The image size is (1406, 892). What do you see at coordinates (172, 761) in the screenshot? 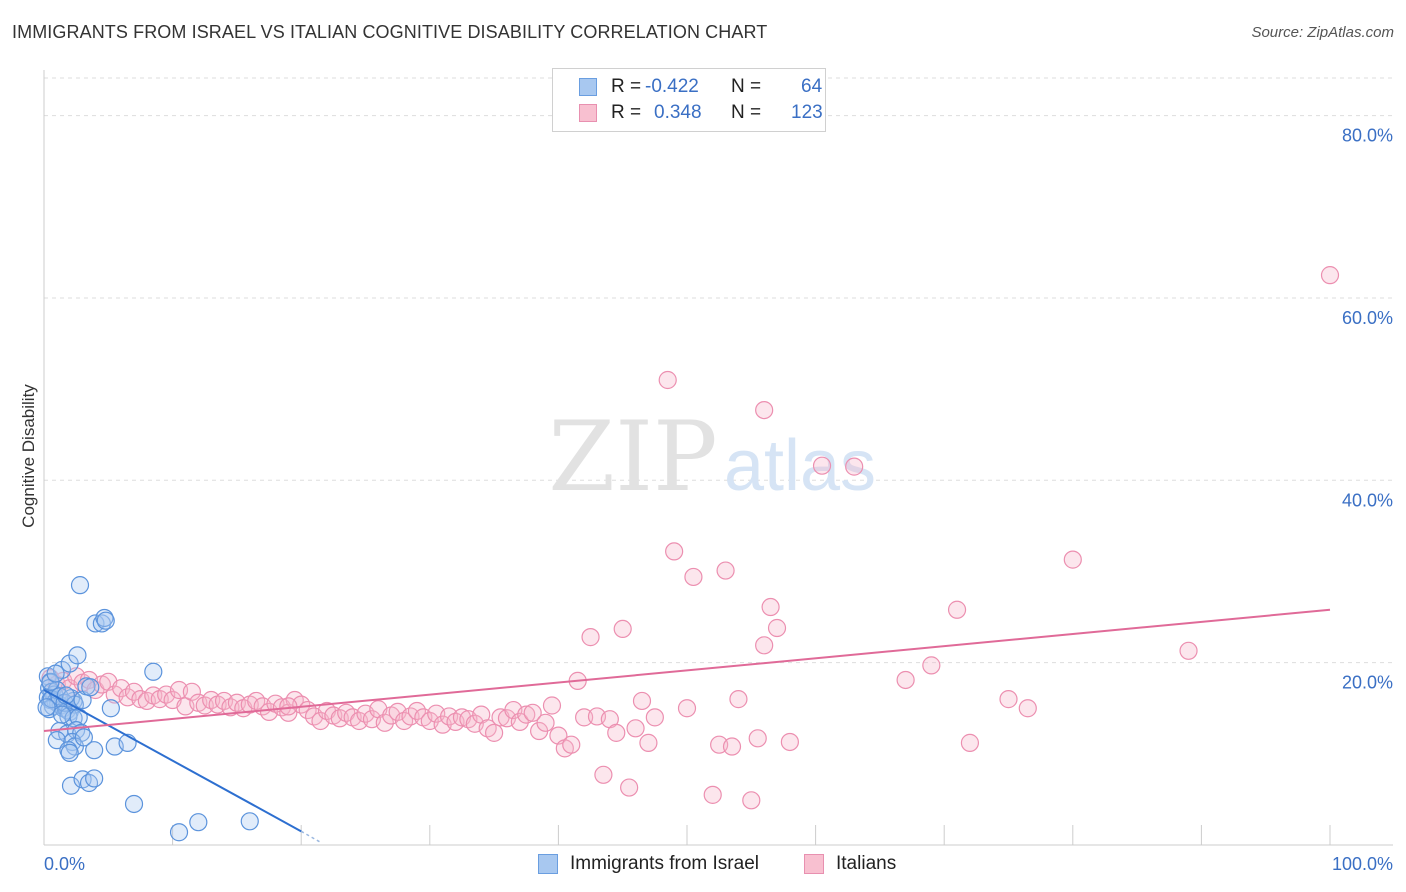
I see `israel-trend-line` at bounding box center [172, 761].